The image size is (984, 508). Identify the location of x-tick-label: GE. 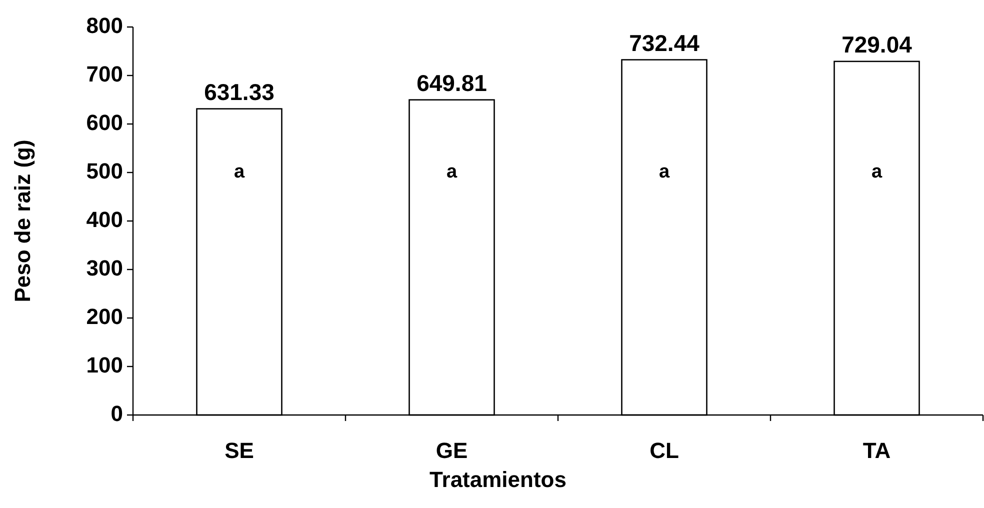
(452, 450).